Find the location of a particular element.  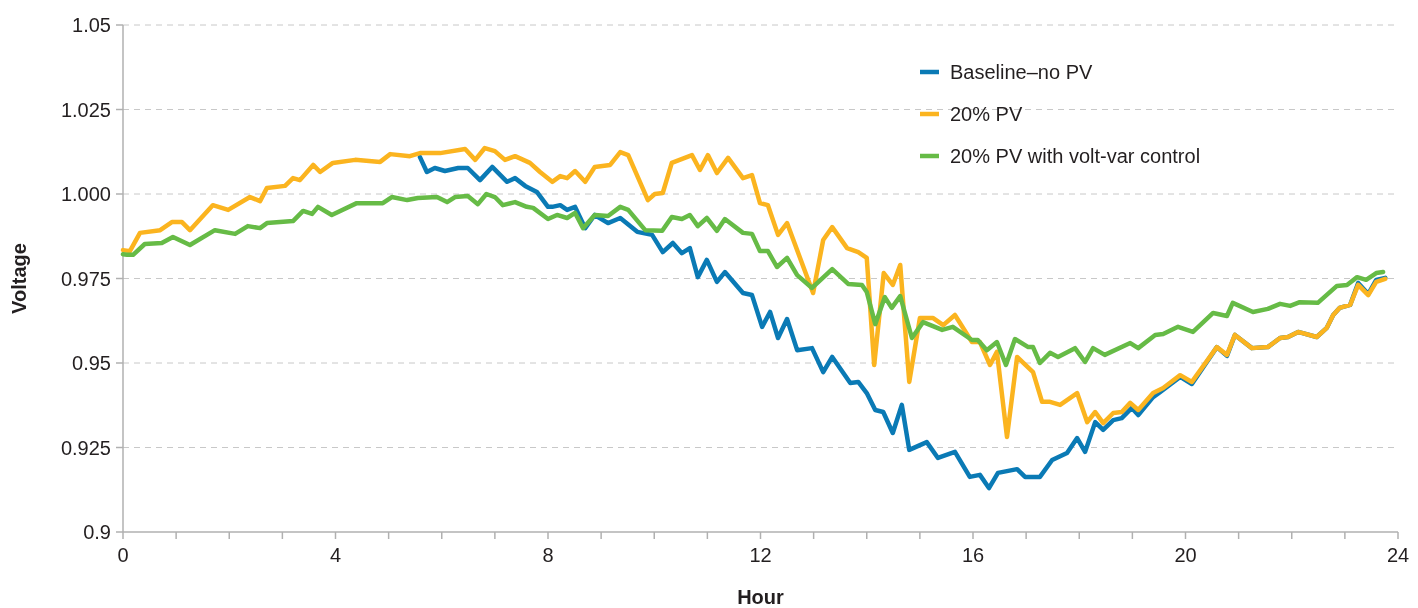

y-axis-title: Voltage is located at coordinates (19, 278).